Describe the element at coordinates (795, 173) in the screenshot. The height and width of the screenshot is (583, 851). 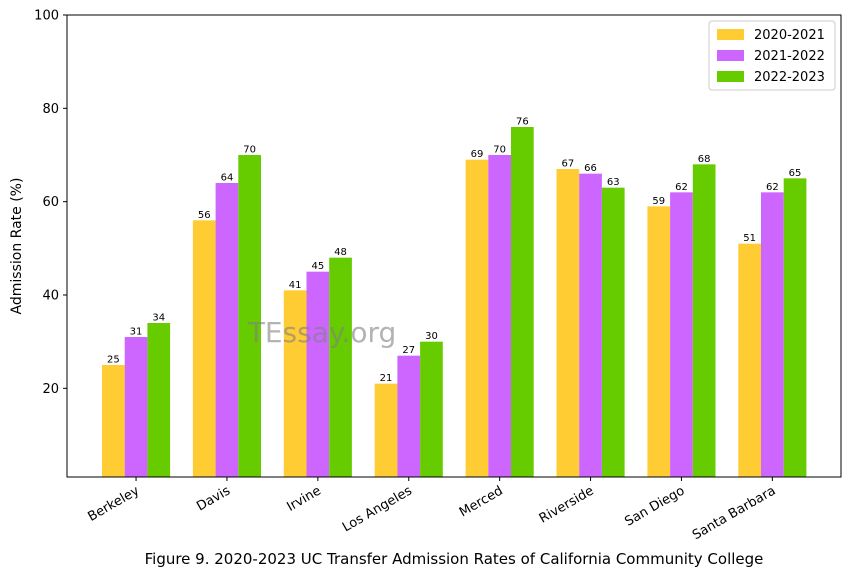
I see `data-label: 65` at that location.